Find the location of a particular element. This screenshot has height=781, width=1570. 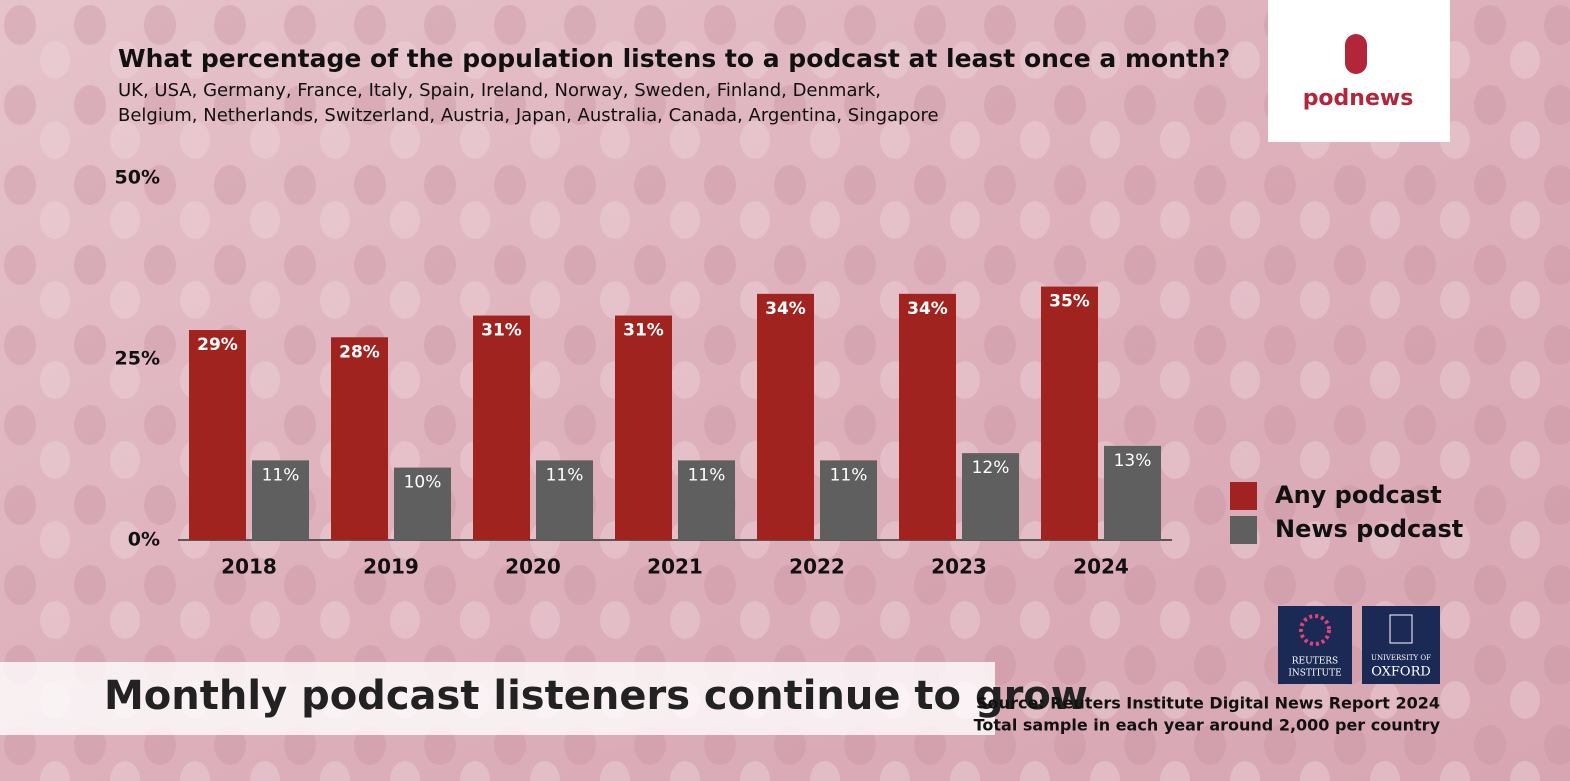

x-tick-label: 2021 is located at coordinates (675, 567).